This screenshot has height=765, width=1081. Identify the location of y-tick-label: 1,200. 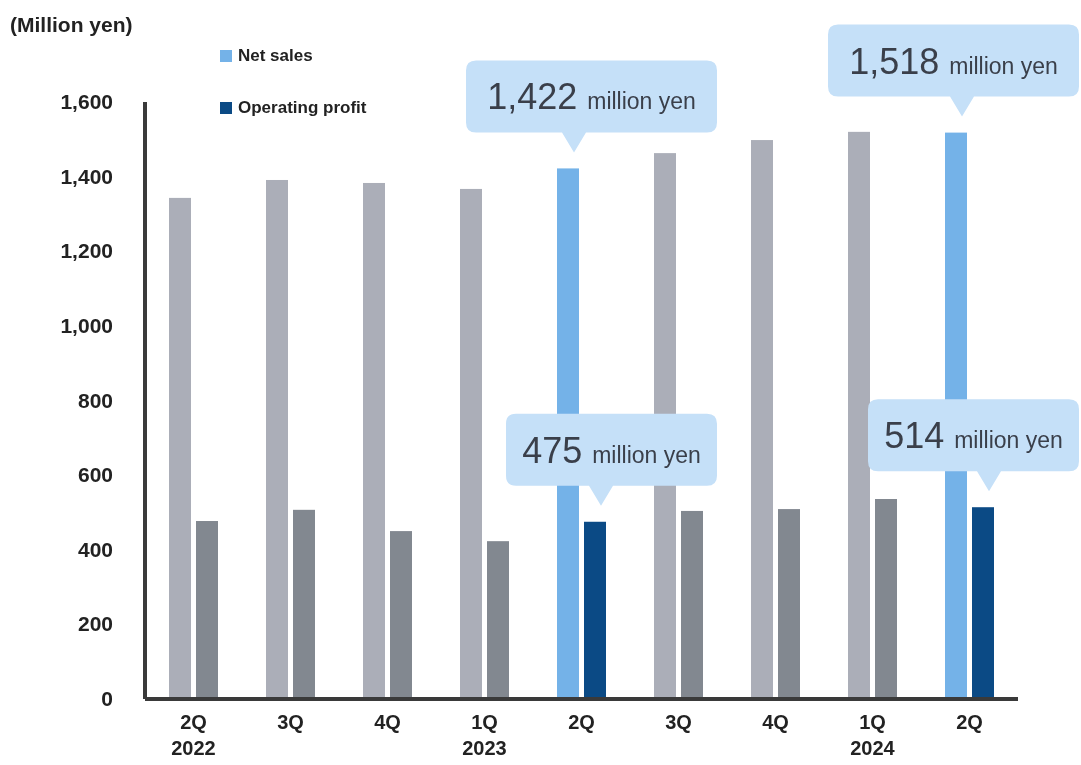
(86, 251).